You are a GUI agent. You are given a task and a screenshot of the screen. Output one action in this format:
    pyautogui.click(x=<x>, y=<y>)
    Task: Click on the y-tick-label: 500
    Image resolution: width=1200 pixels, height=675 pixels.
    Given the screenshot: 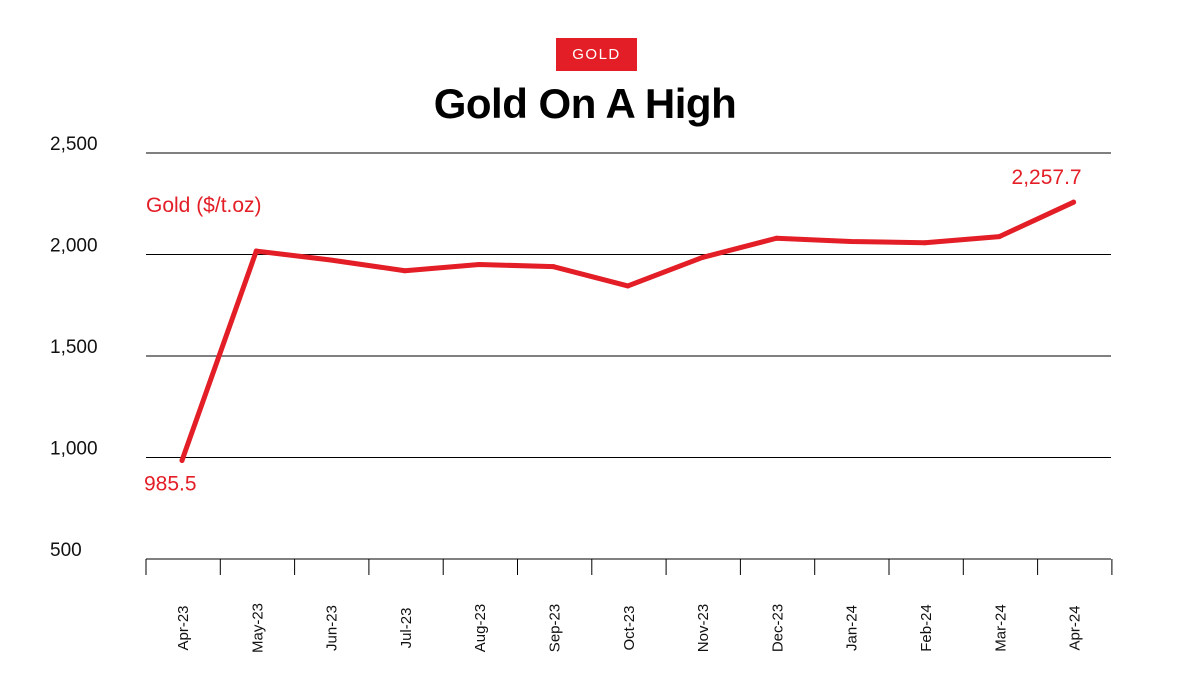 What is the action you would take?
    pyautogui.click(x=66, y=550)
    